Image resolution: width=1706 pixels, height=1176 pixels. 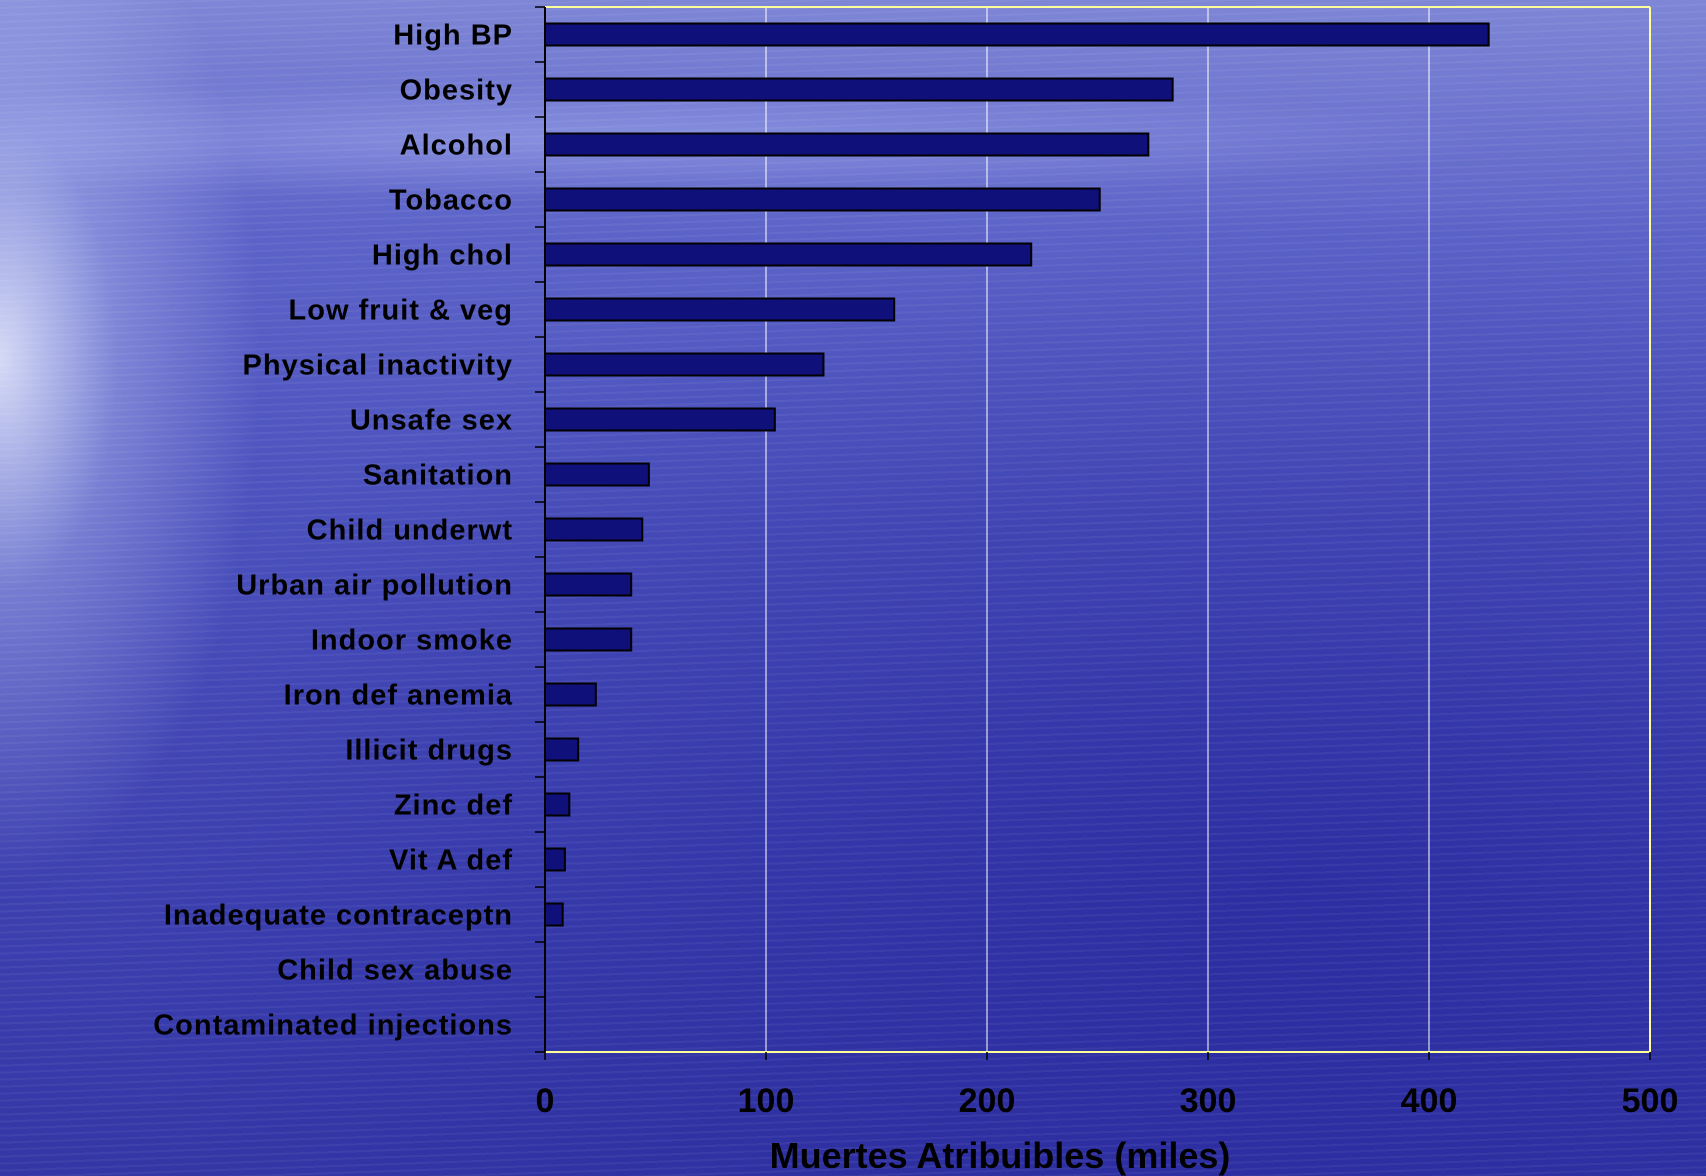 What do you see at coordinates (401, 311) in the screenshot?
I see `category-label: Low fruit & veg` at bounding box center [401, 311].